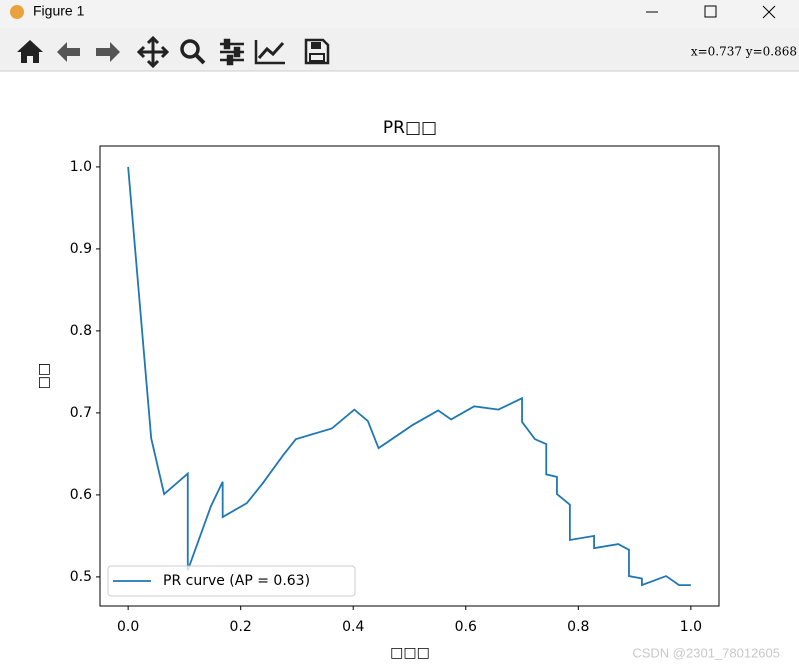 The image size is (799, 667). I want to click on title-bar, so click(399, 14).